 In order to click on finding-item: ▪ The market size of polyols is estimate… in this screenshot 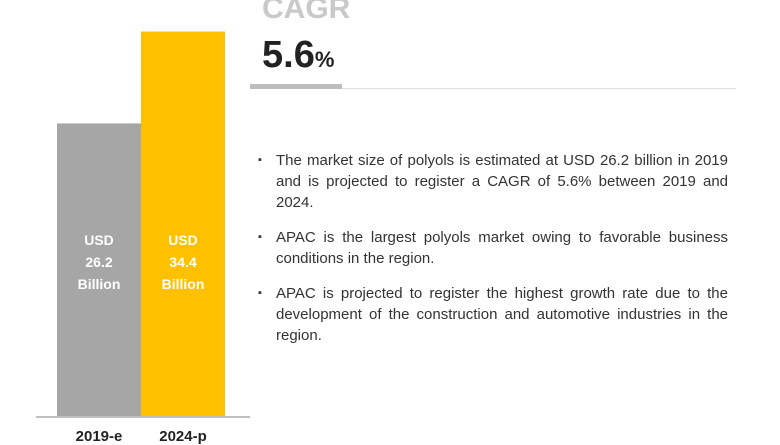, I will do `click(493, 181)`.